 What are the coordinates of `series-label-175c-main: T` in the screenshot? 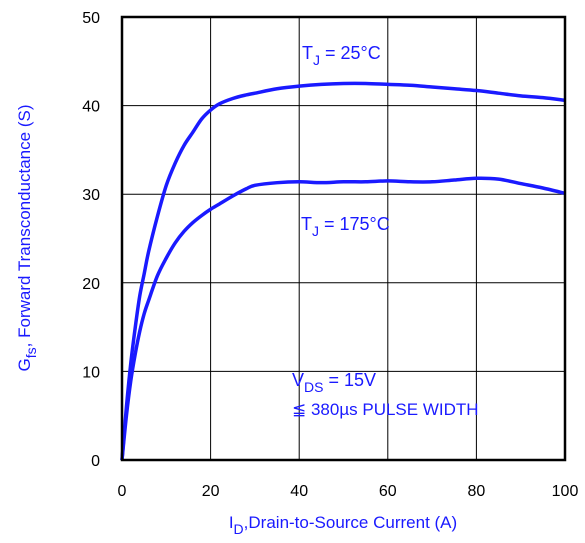 It's located at (306, 224).